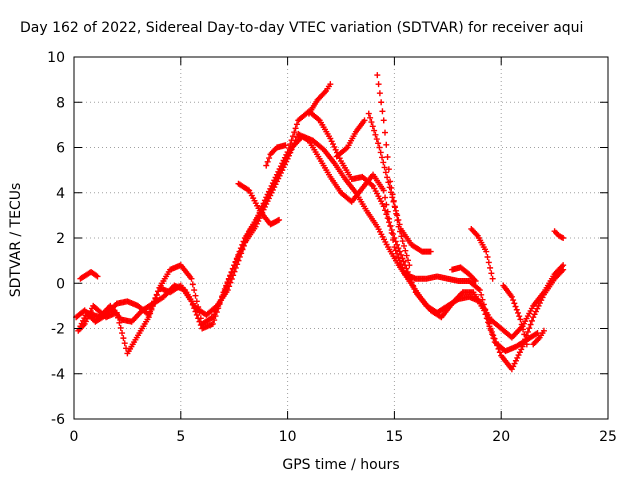 Image resolution: width=640 pixels, height=480 pixels. I want to click on series-segment-j, so click(515, 315).